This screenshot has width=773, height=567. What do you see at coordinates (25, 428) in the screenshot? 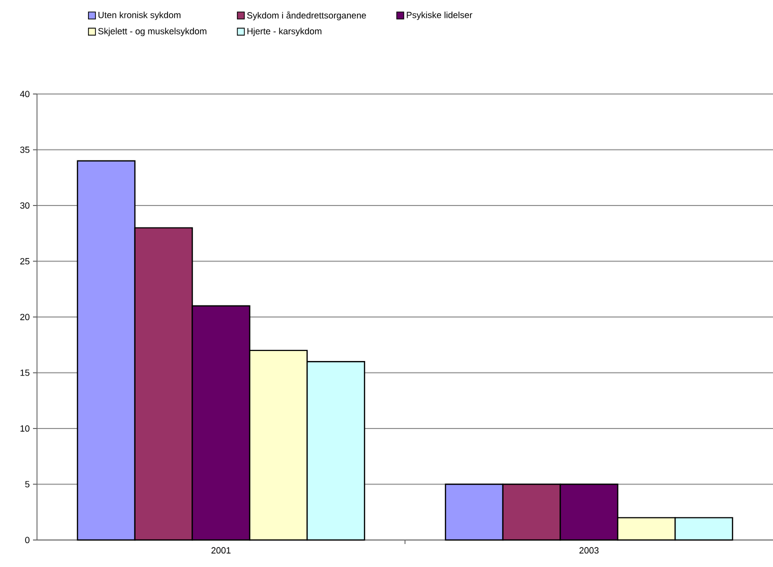
I see `y-tick-label: 10` at bounding box center [25, 428].